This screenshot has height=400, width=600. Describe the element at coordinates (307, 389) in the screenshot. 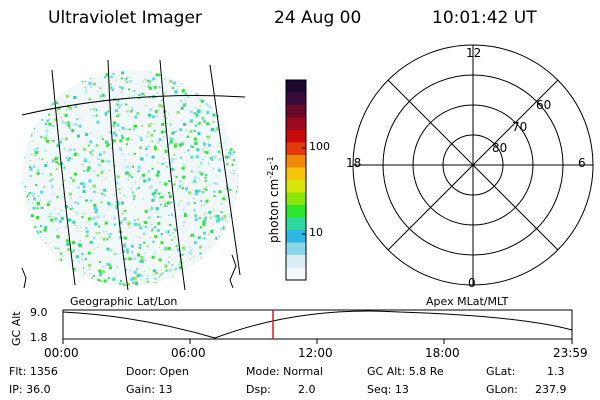

I see `dsp-value: 2.0` at that location.